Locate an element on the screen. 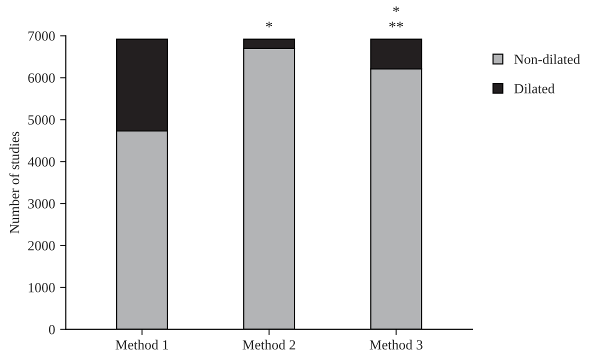 This screenshot has height=358, width=598. legend-label: Dilated is located at coordinates (534, 89).